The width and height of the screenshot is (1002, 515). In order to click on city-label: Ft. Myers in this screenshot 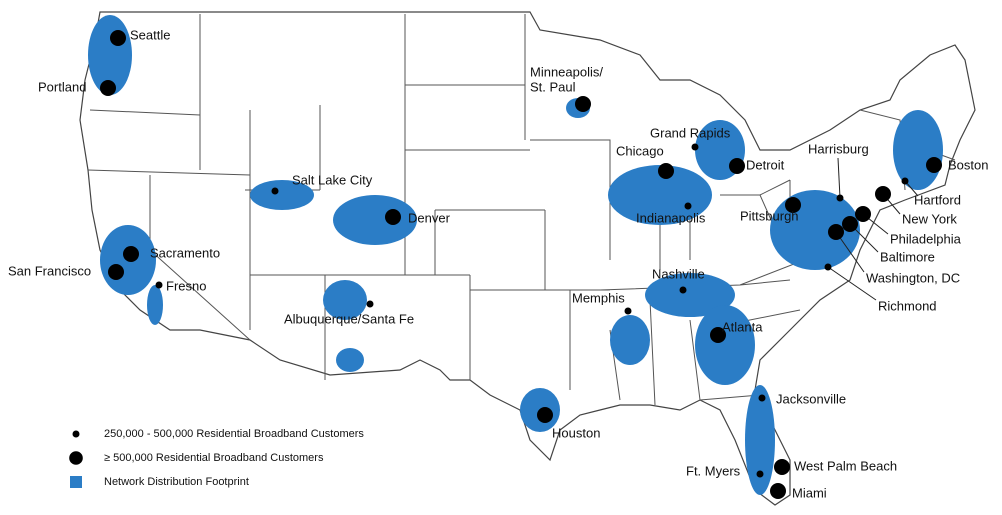, I will do `click(713, 470)`.